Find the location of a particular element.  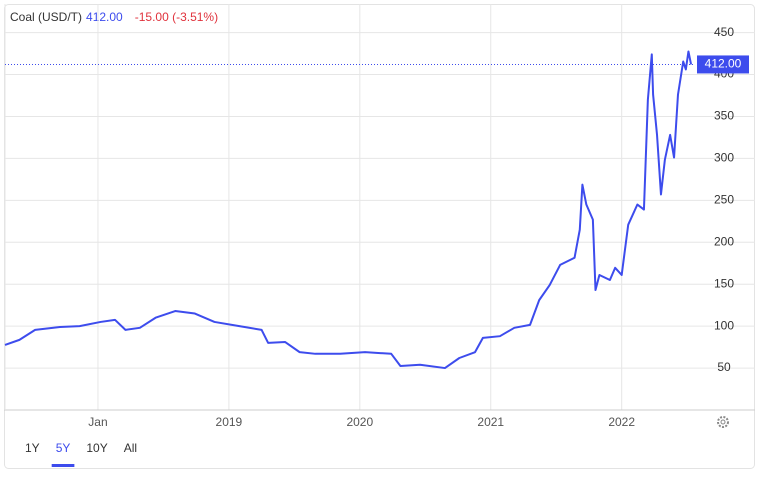

range-button: 5Y is located at coordinates (63, 448).